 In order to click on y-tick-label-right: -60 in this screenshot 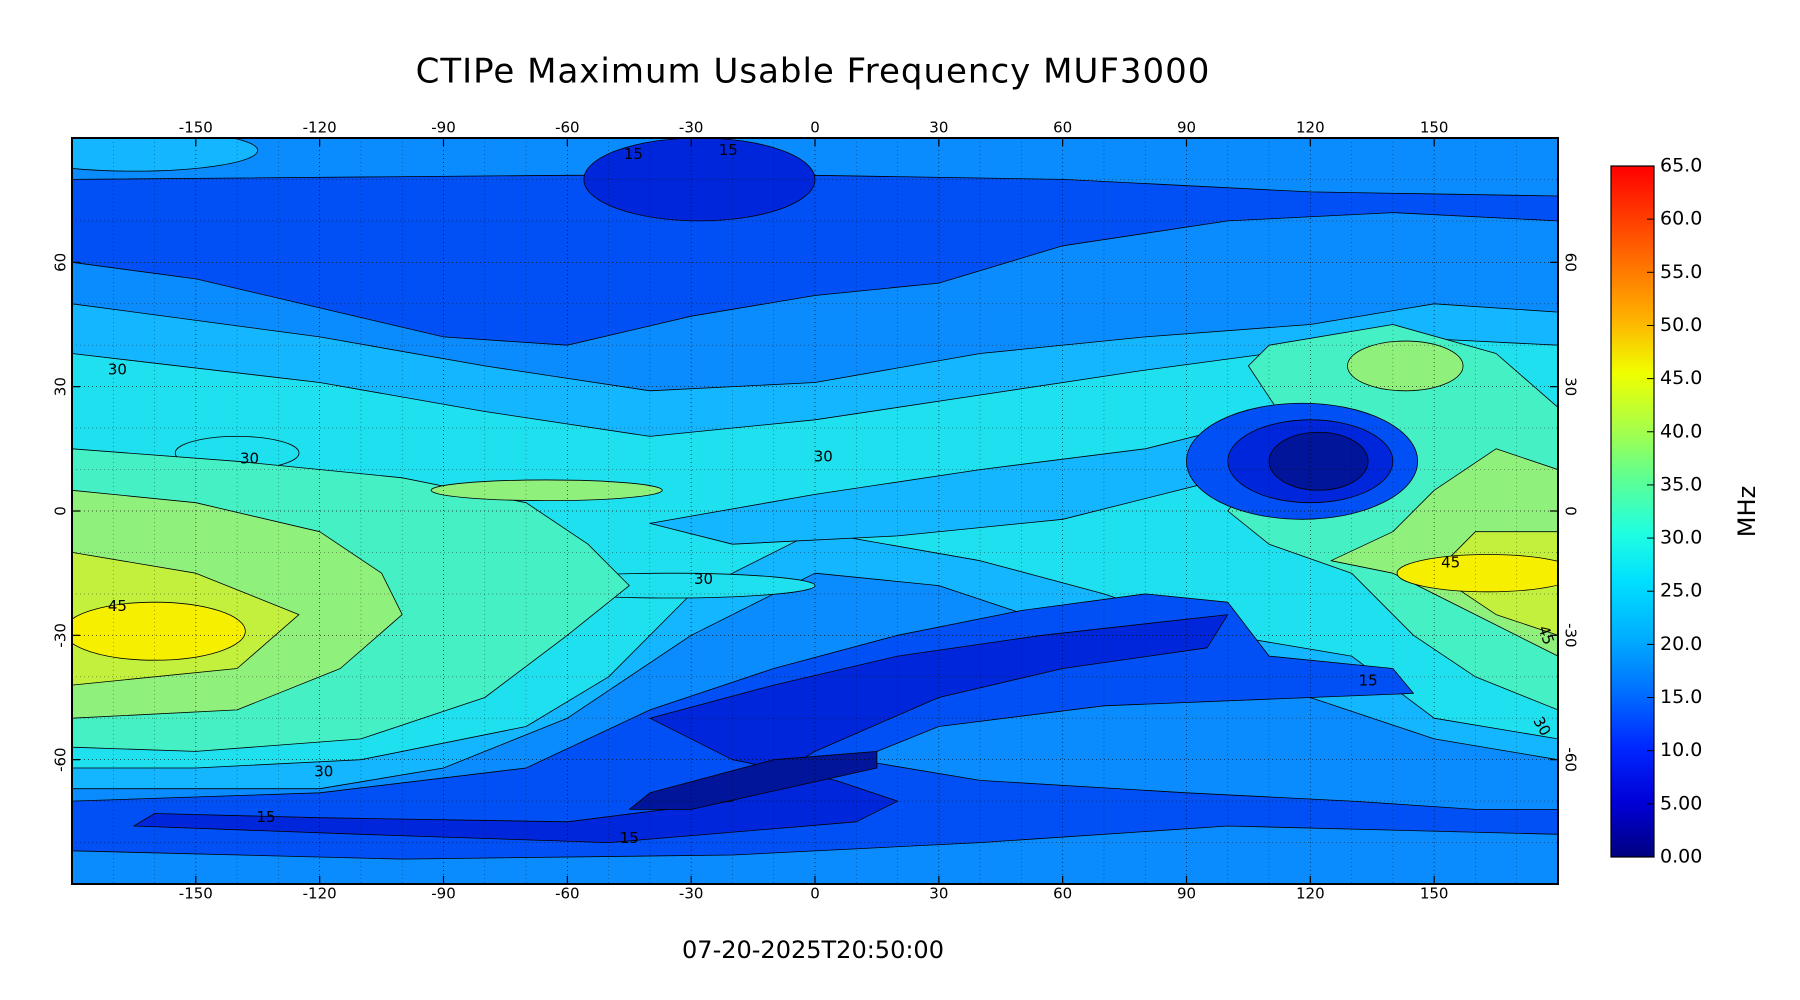, I will do `click(1571, 759)`.